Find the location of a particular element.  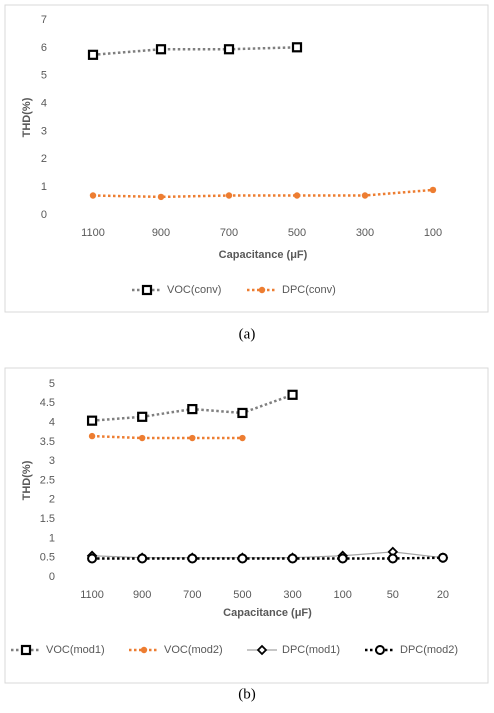

y-tick-label: 6 is located at coordinates (44, 48).